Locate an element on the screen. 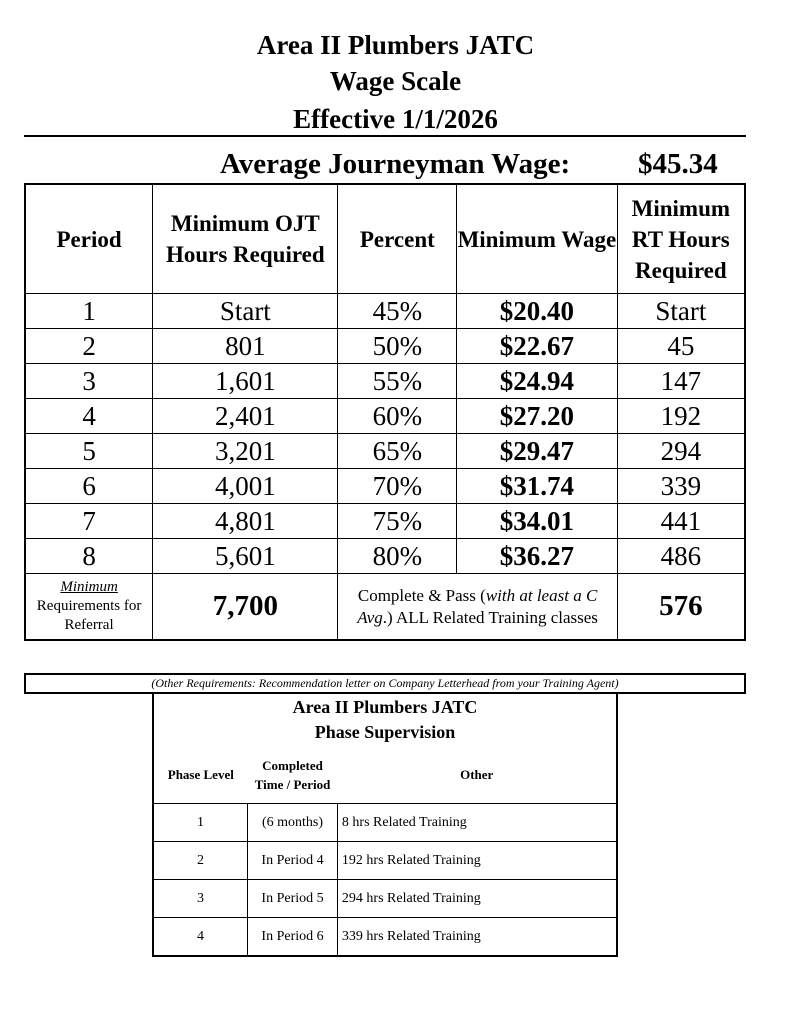 The width and height of the screenshot is (791, 1024). referral-label-rest: Requirements for Referral is located at coordinates (89, 615).